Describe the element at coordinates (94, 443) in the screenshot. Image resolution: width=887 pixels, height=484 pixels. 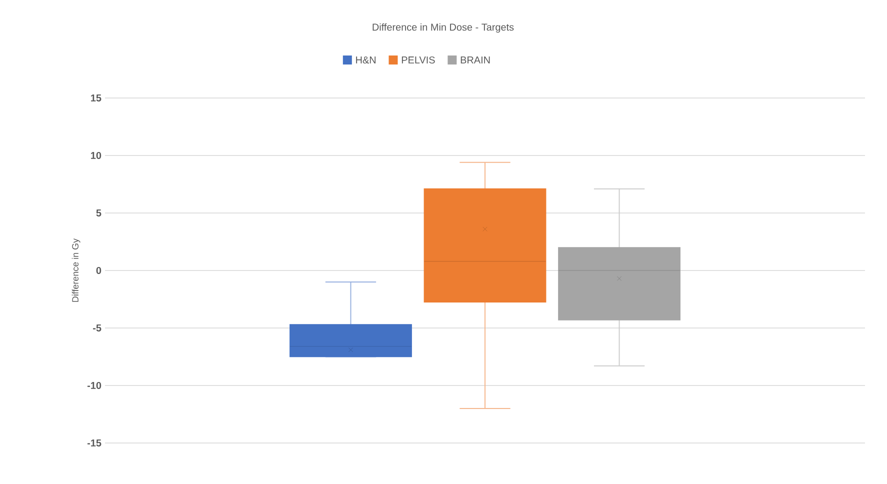
I see `y-tick-label: -15` at that location.